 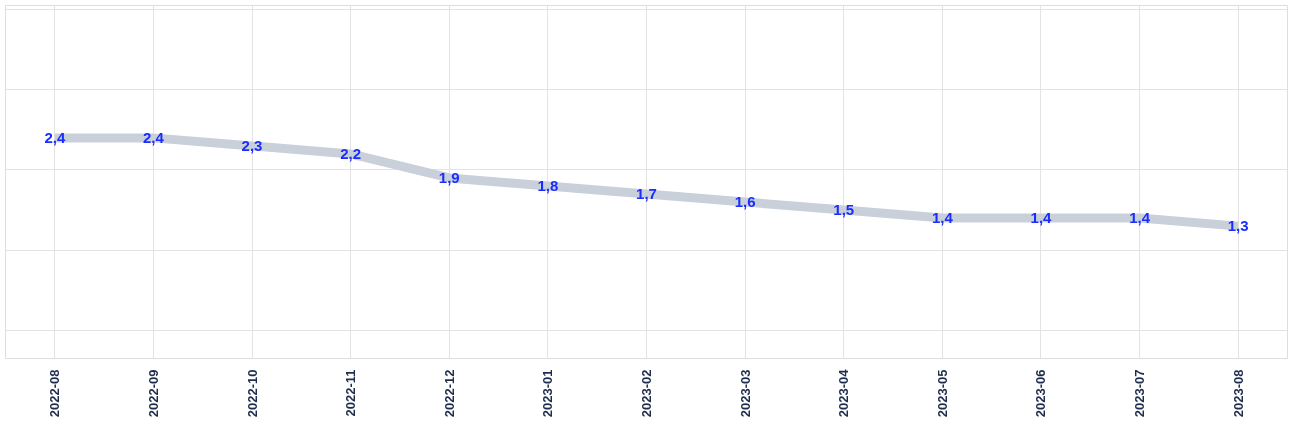 What do you see at coordinates (252, 393) in the screenshot?
I see `x-tick-label: 2022-10` at bounding box center [252, 393].